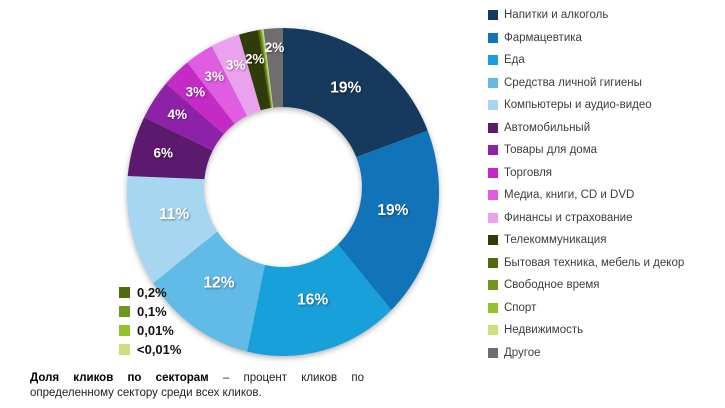 The height and width of the screenshot is (408, 725). Describe the element at coordinates (555, 240) in the screenshot. I see `legend-item-label: Телекоммуникация` at that location.